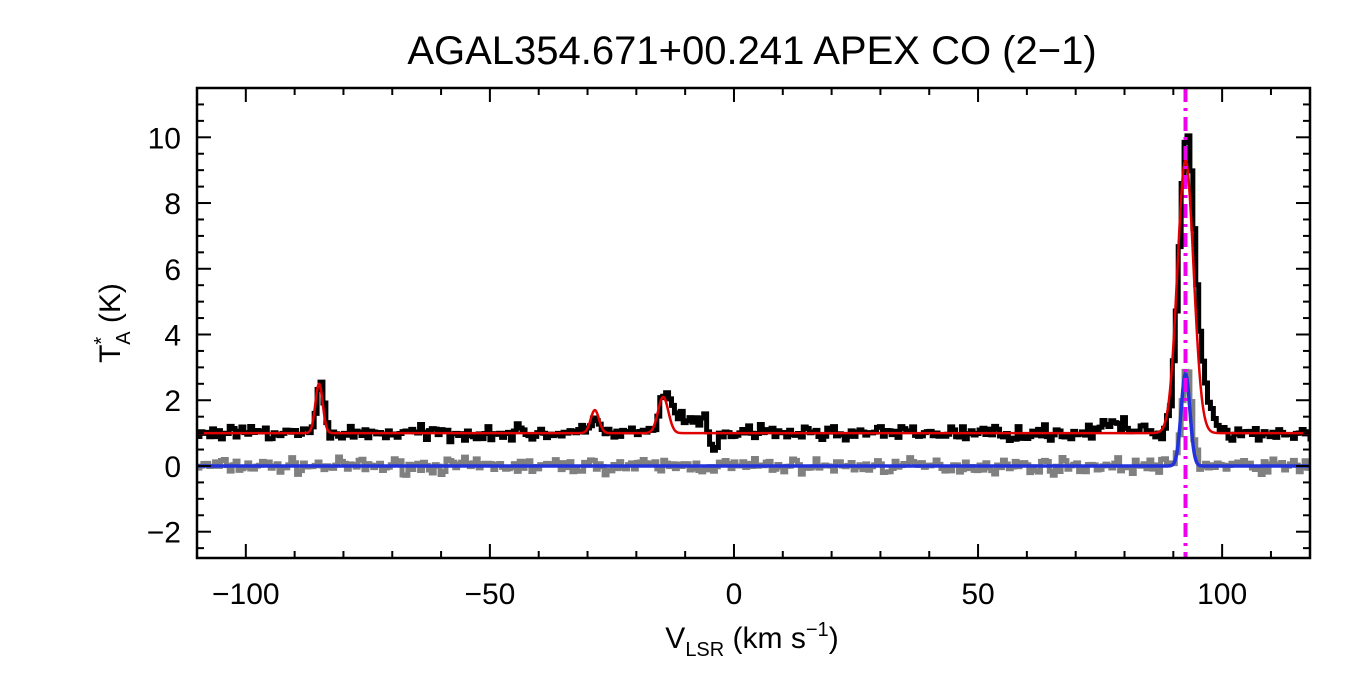  I want to click on x-tick-label: −50, so click(489, 594).